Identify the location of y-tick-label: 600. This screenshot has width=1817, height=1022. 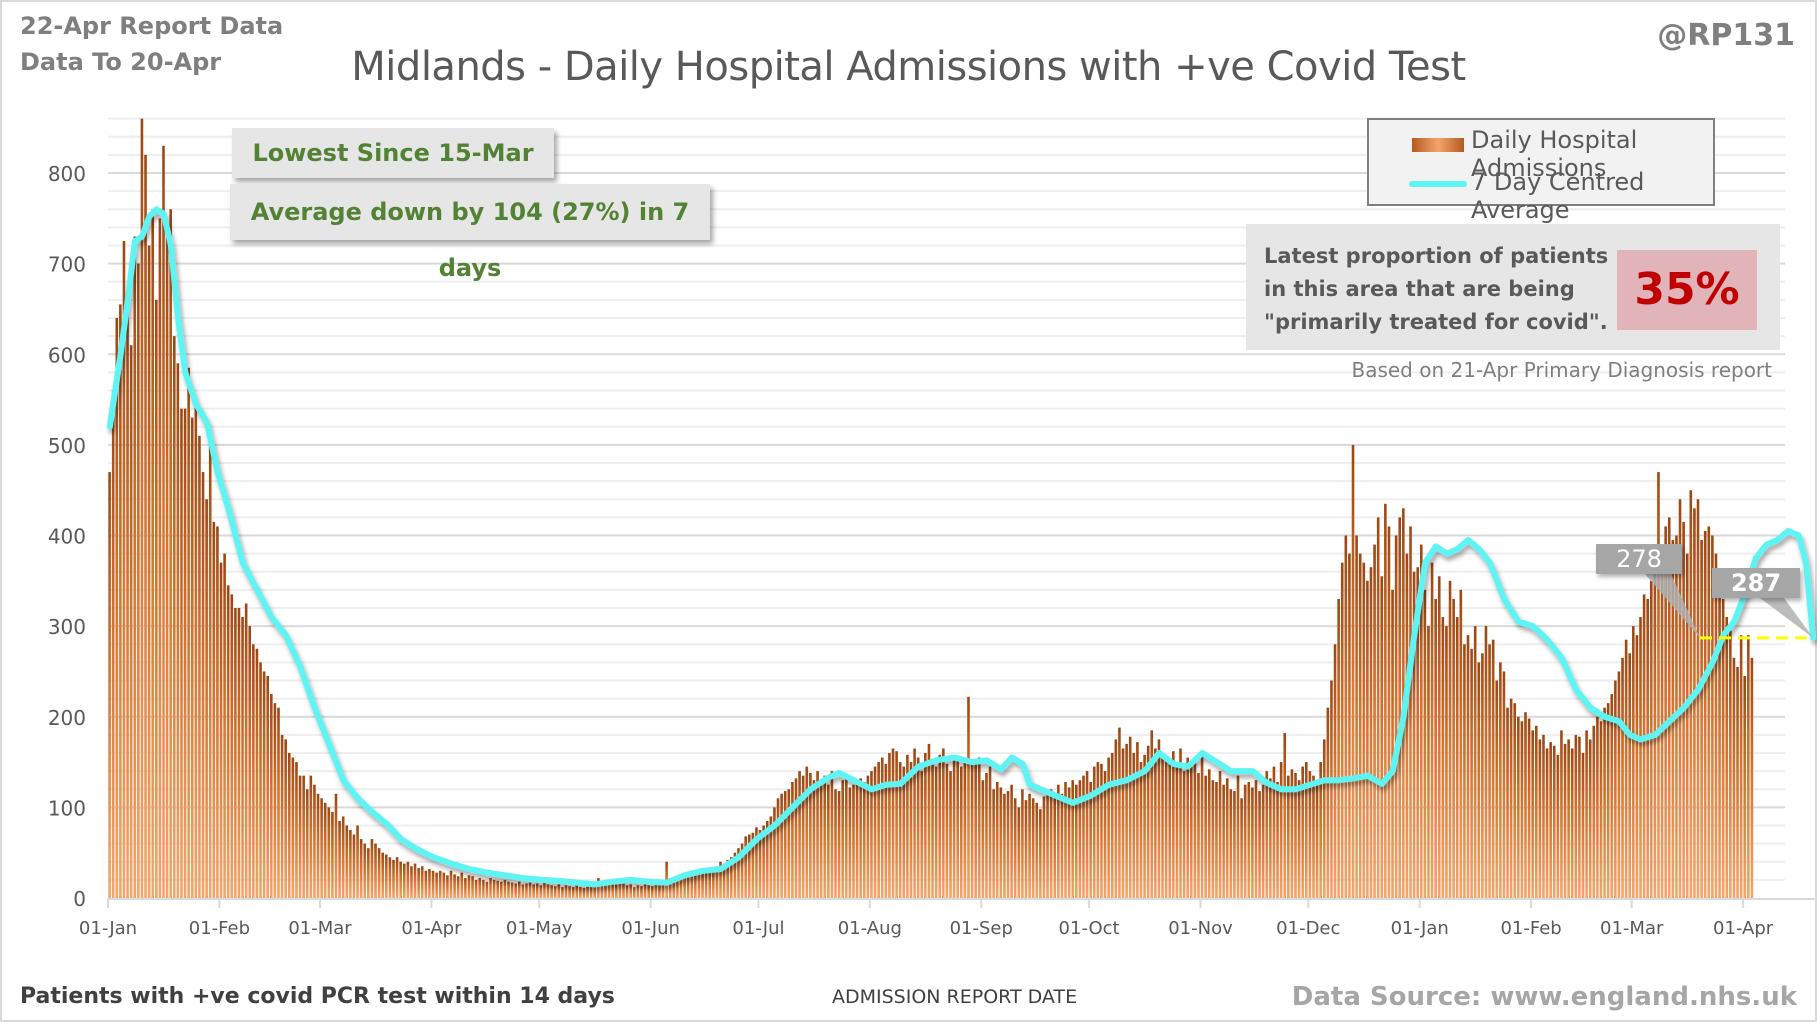
(67, 355).